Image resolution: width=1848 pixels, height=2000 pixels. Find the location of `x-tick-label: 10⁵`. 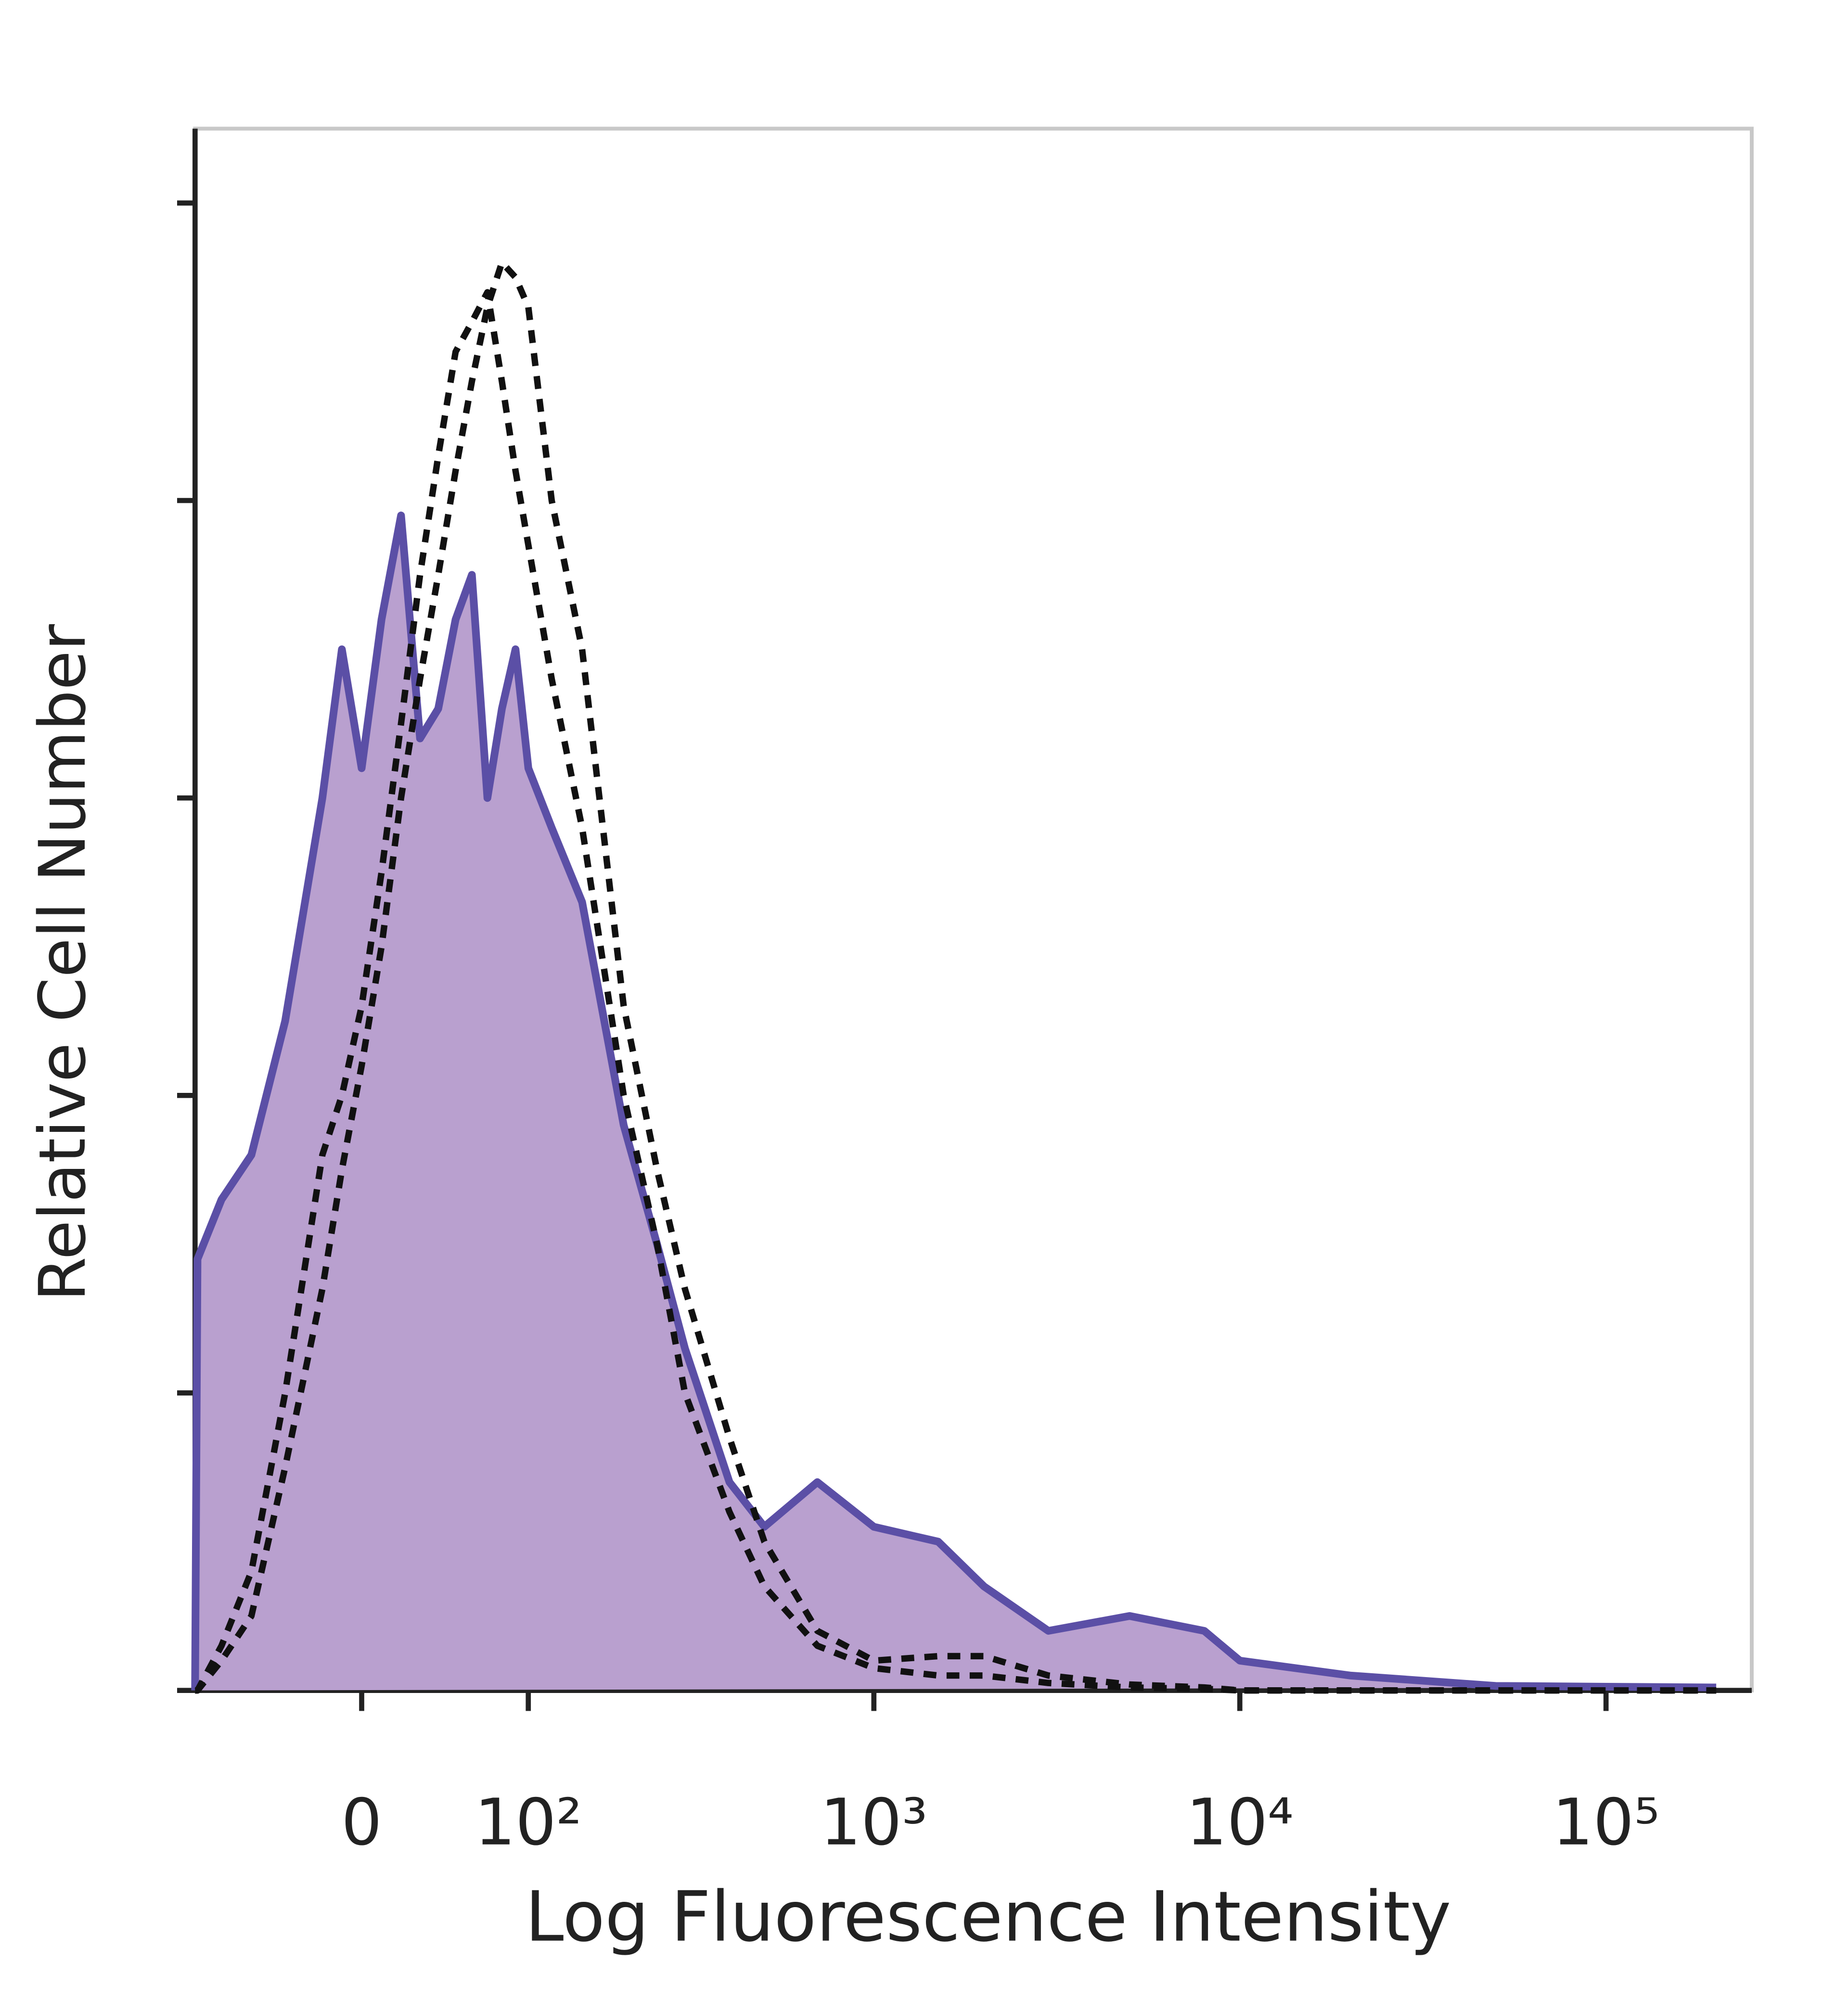

x-tick-label: 10⁵ is located at coordinates (1606, 1822).